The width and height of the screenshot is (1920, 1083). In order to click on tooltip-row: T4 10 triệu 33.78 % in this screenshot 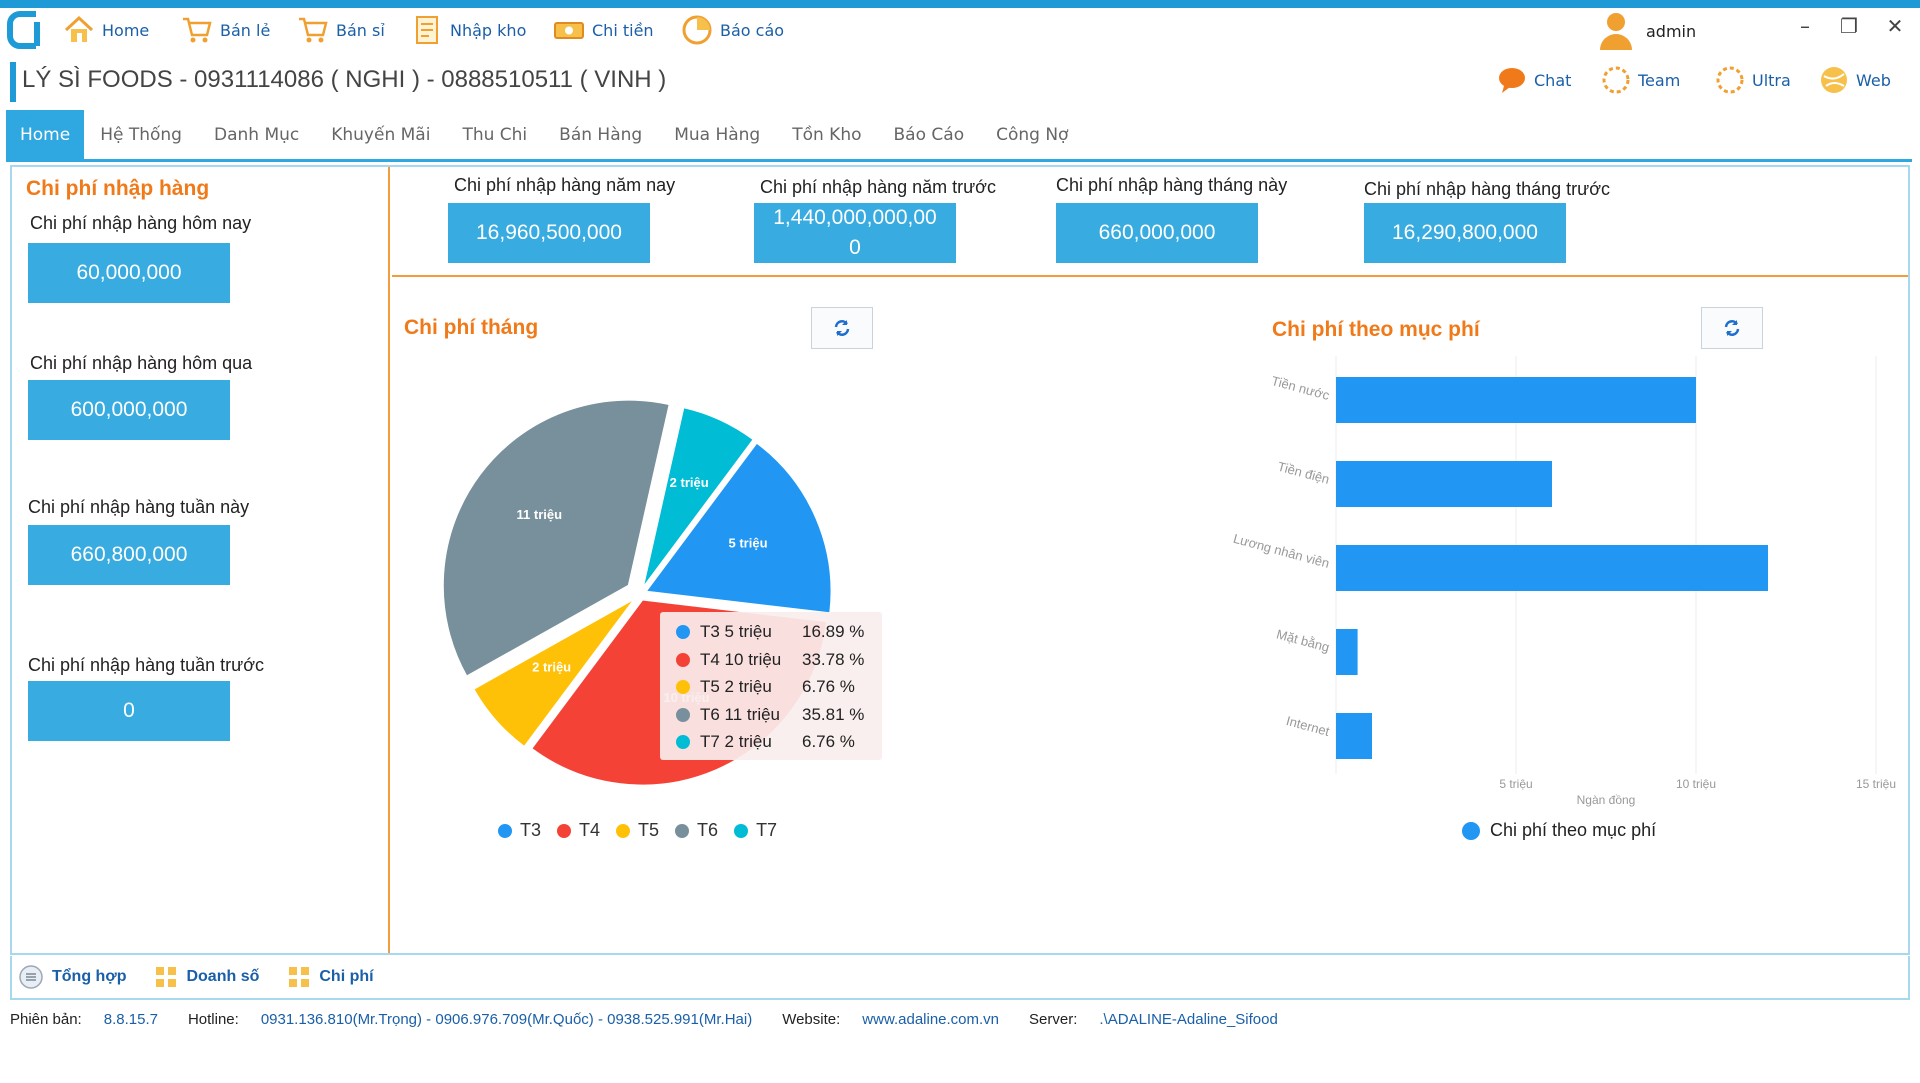, I will do `click(770, 660)`.